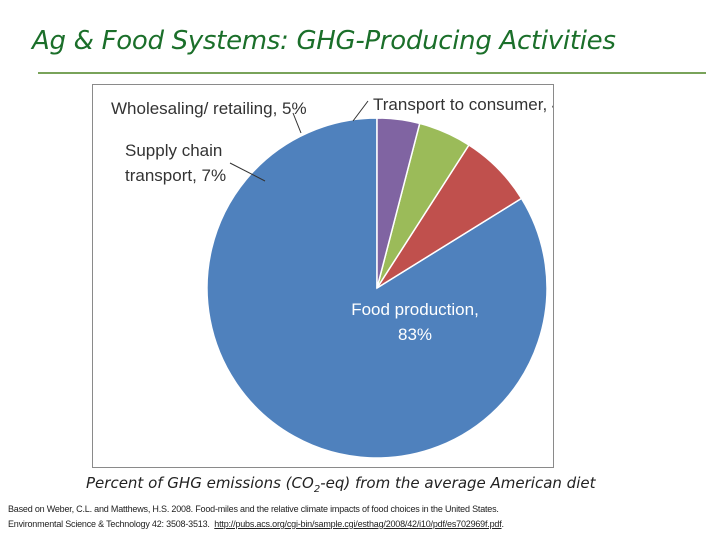  Describe the element at coordinates (200, 483) in the screenshot. I see `caption-prefix: Percent of GHG emissions (CO` at that location.